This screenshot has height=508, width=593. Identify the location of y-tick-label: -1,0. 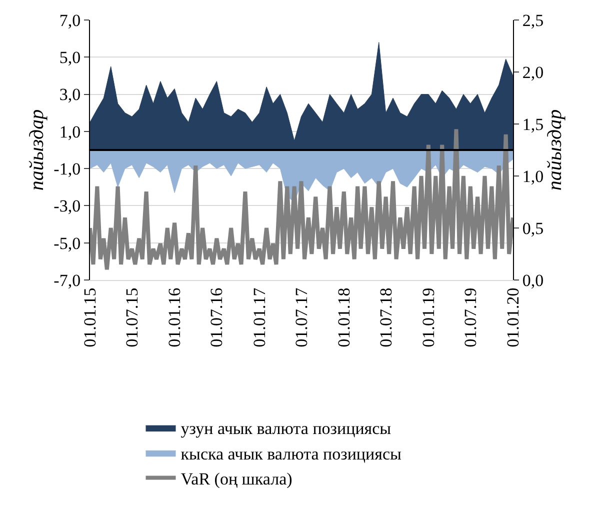
(67, 169).